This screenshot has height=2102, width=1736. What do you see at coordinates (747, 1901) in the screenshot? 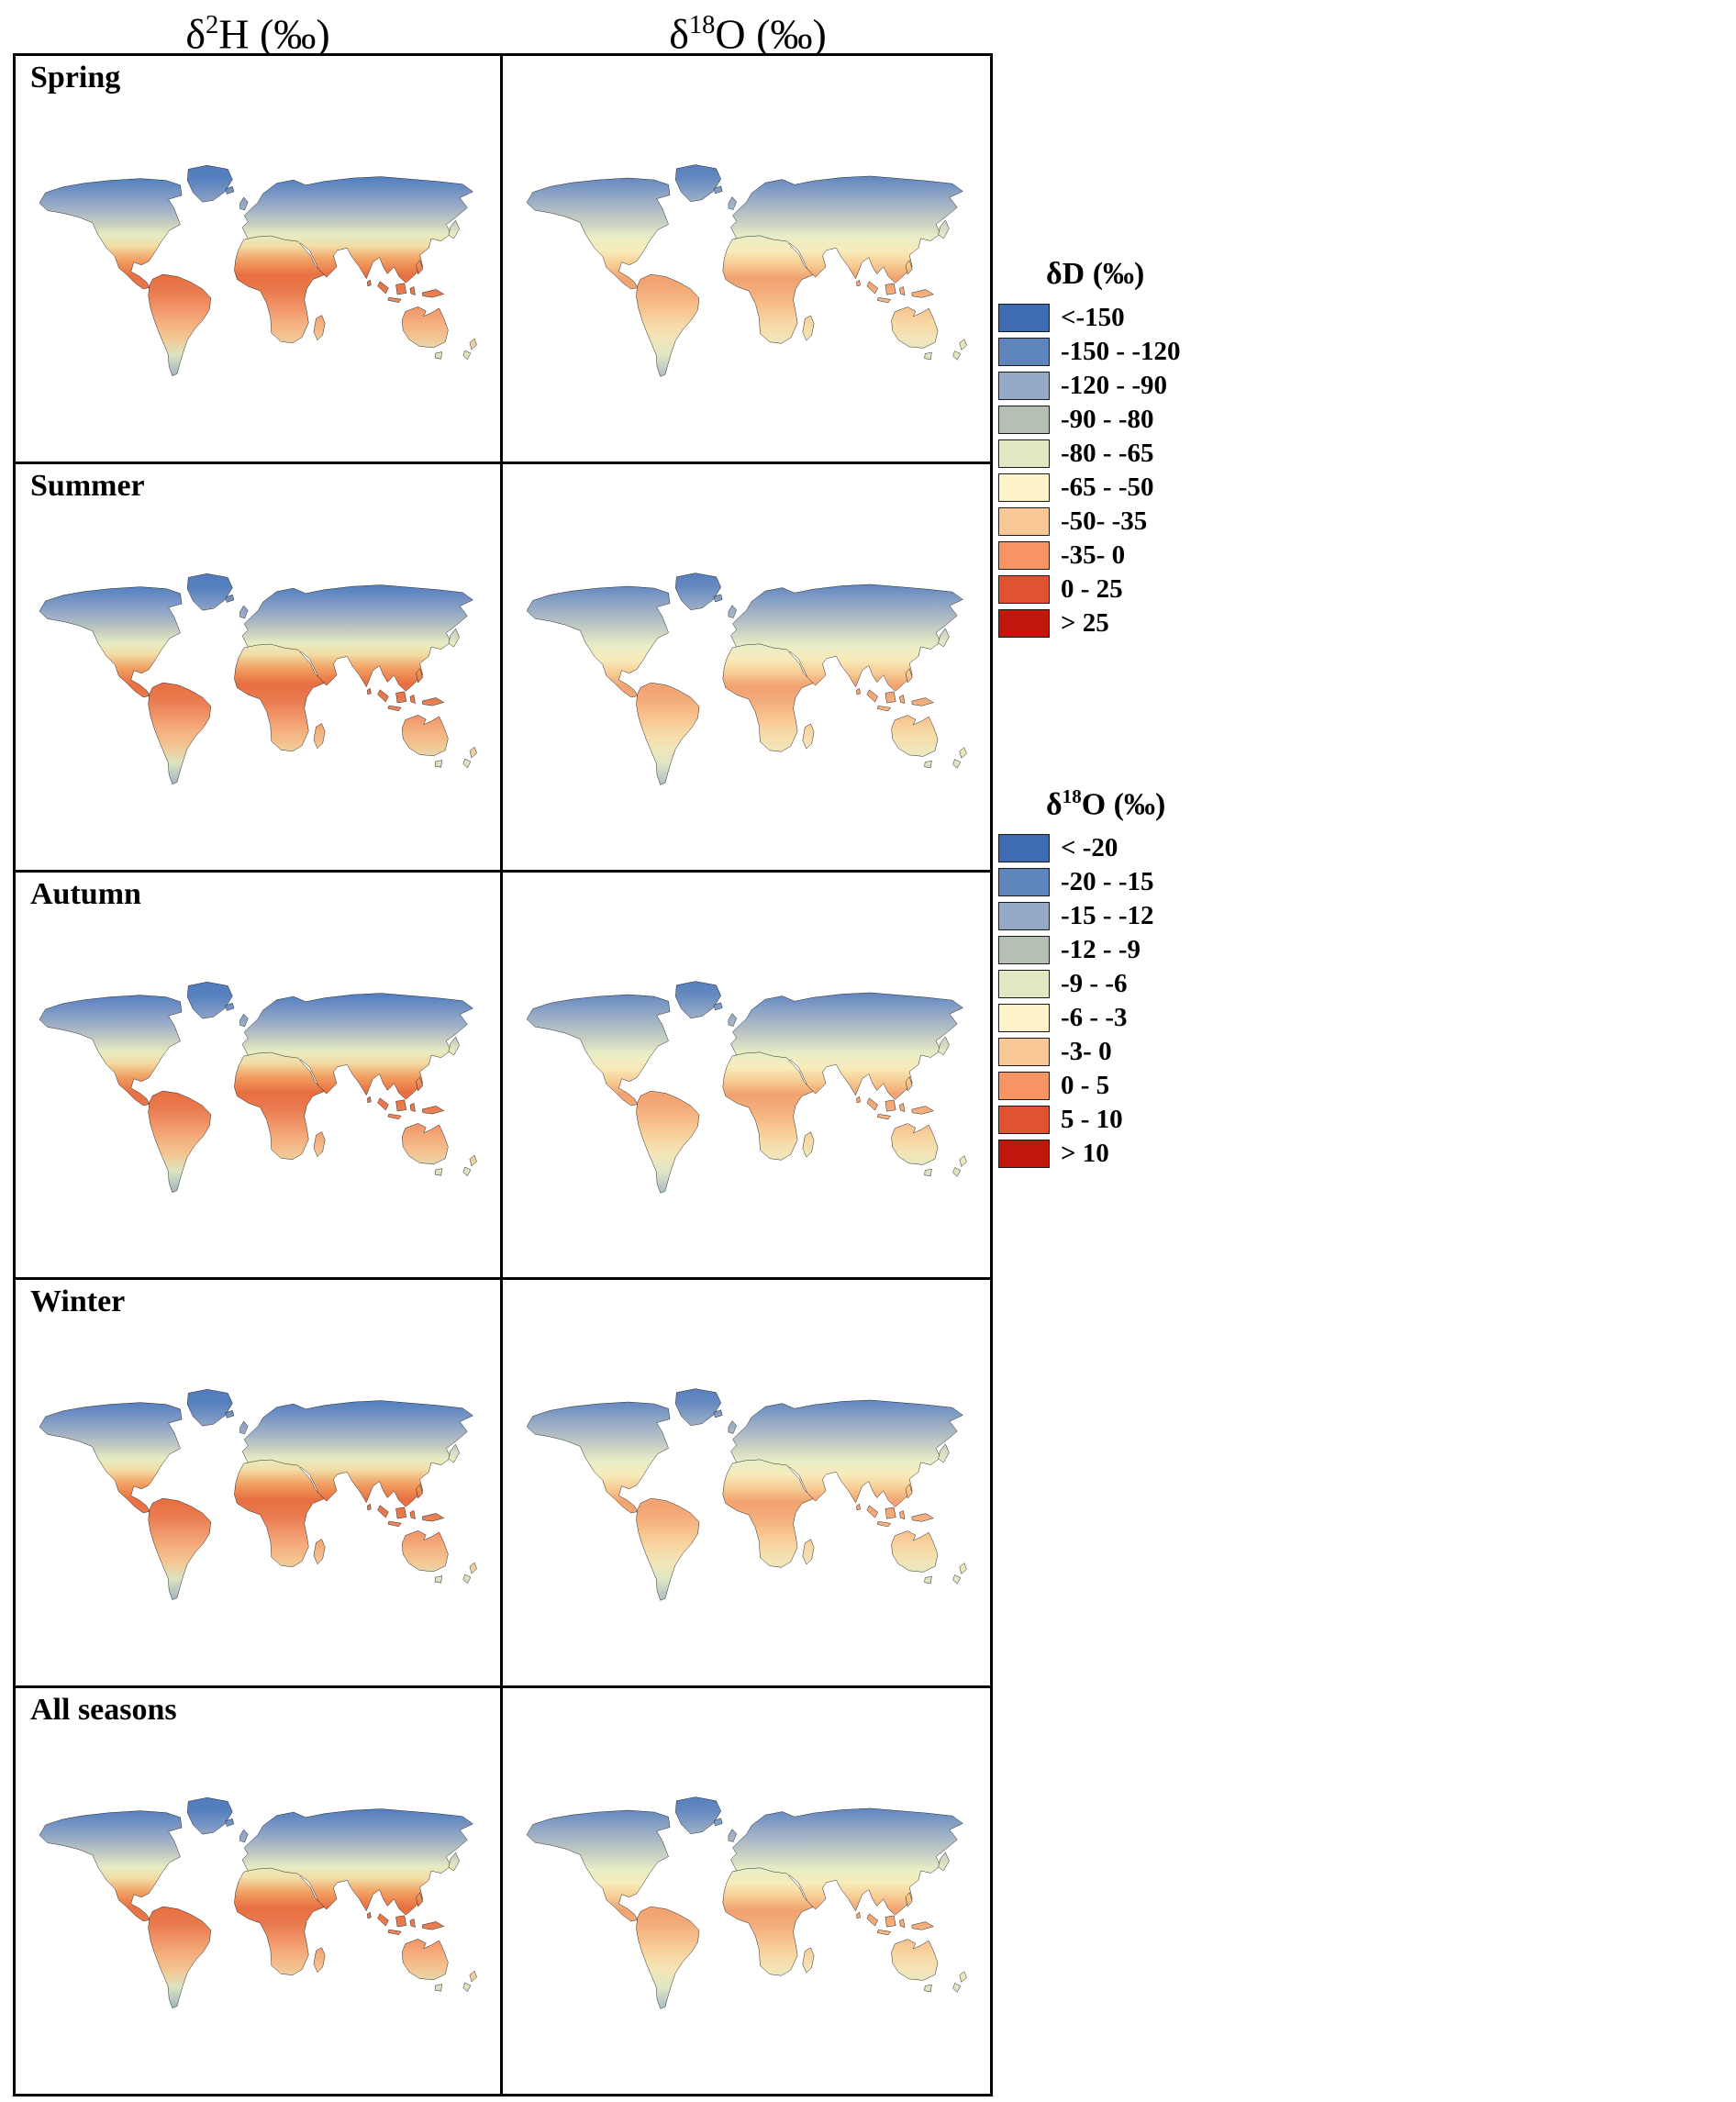
I see `world-map-all-seasons-d18o` at bounding box center [747, 1901].